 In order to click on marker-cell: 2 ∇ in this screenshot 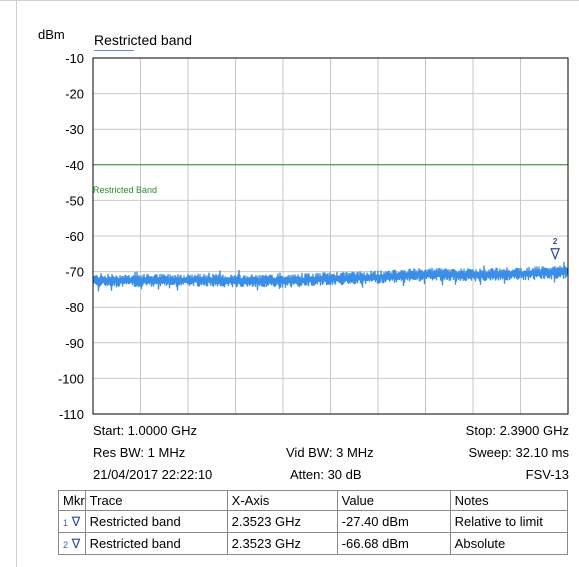, I will do `click(72, 543)`.